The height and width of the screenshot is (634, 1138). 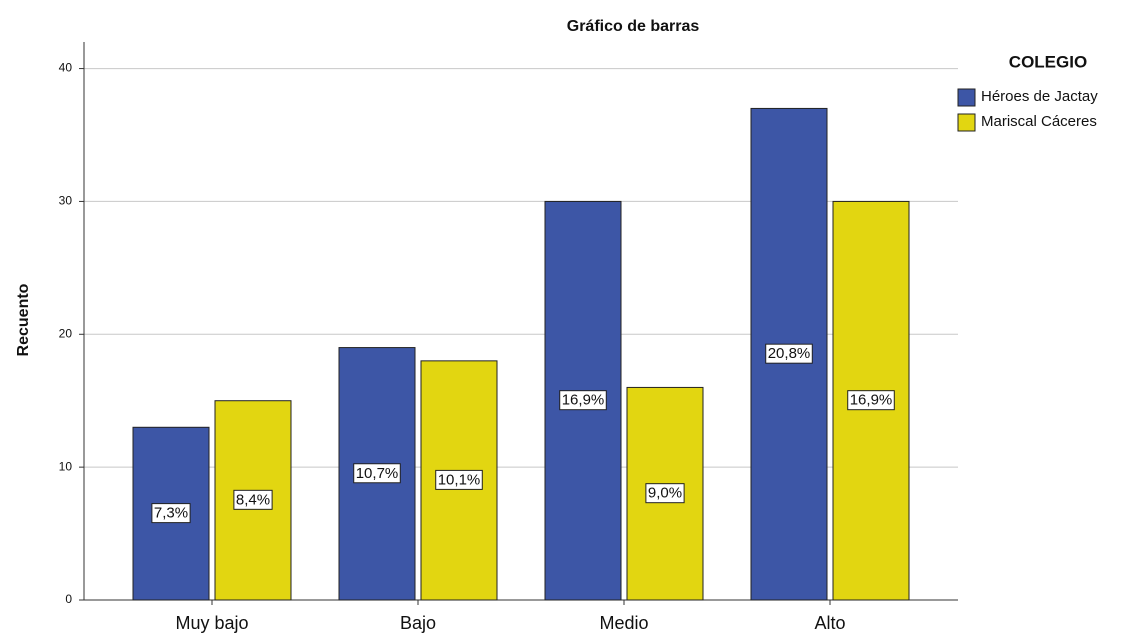 I want to click on data-label: 20,8%, so click(x=789, y=353).